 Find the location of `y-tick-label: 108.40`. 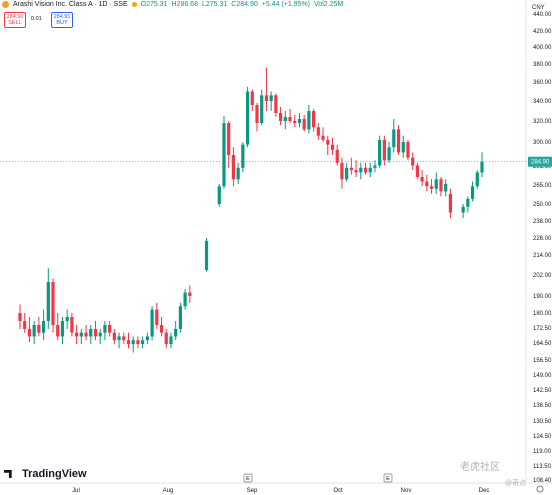

y-tick-label: 108.40 is located at coordinates (542, 481).